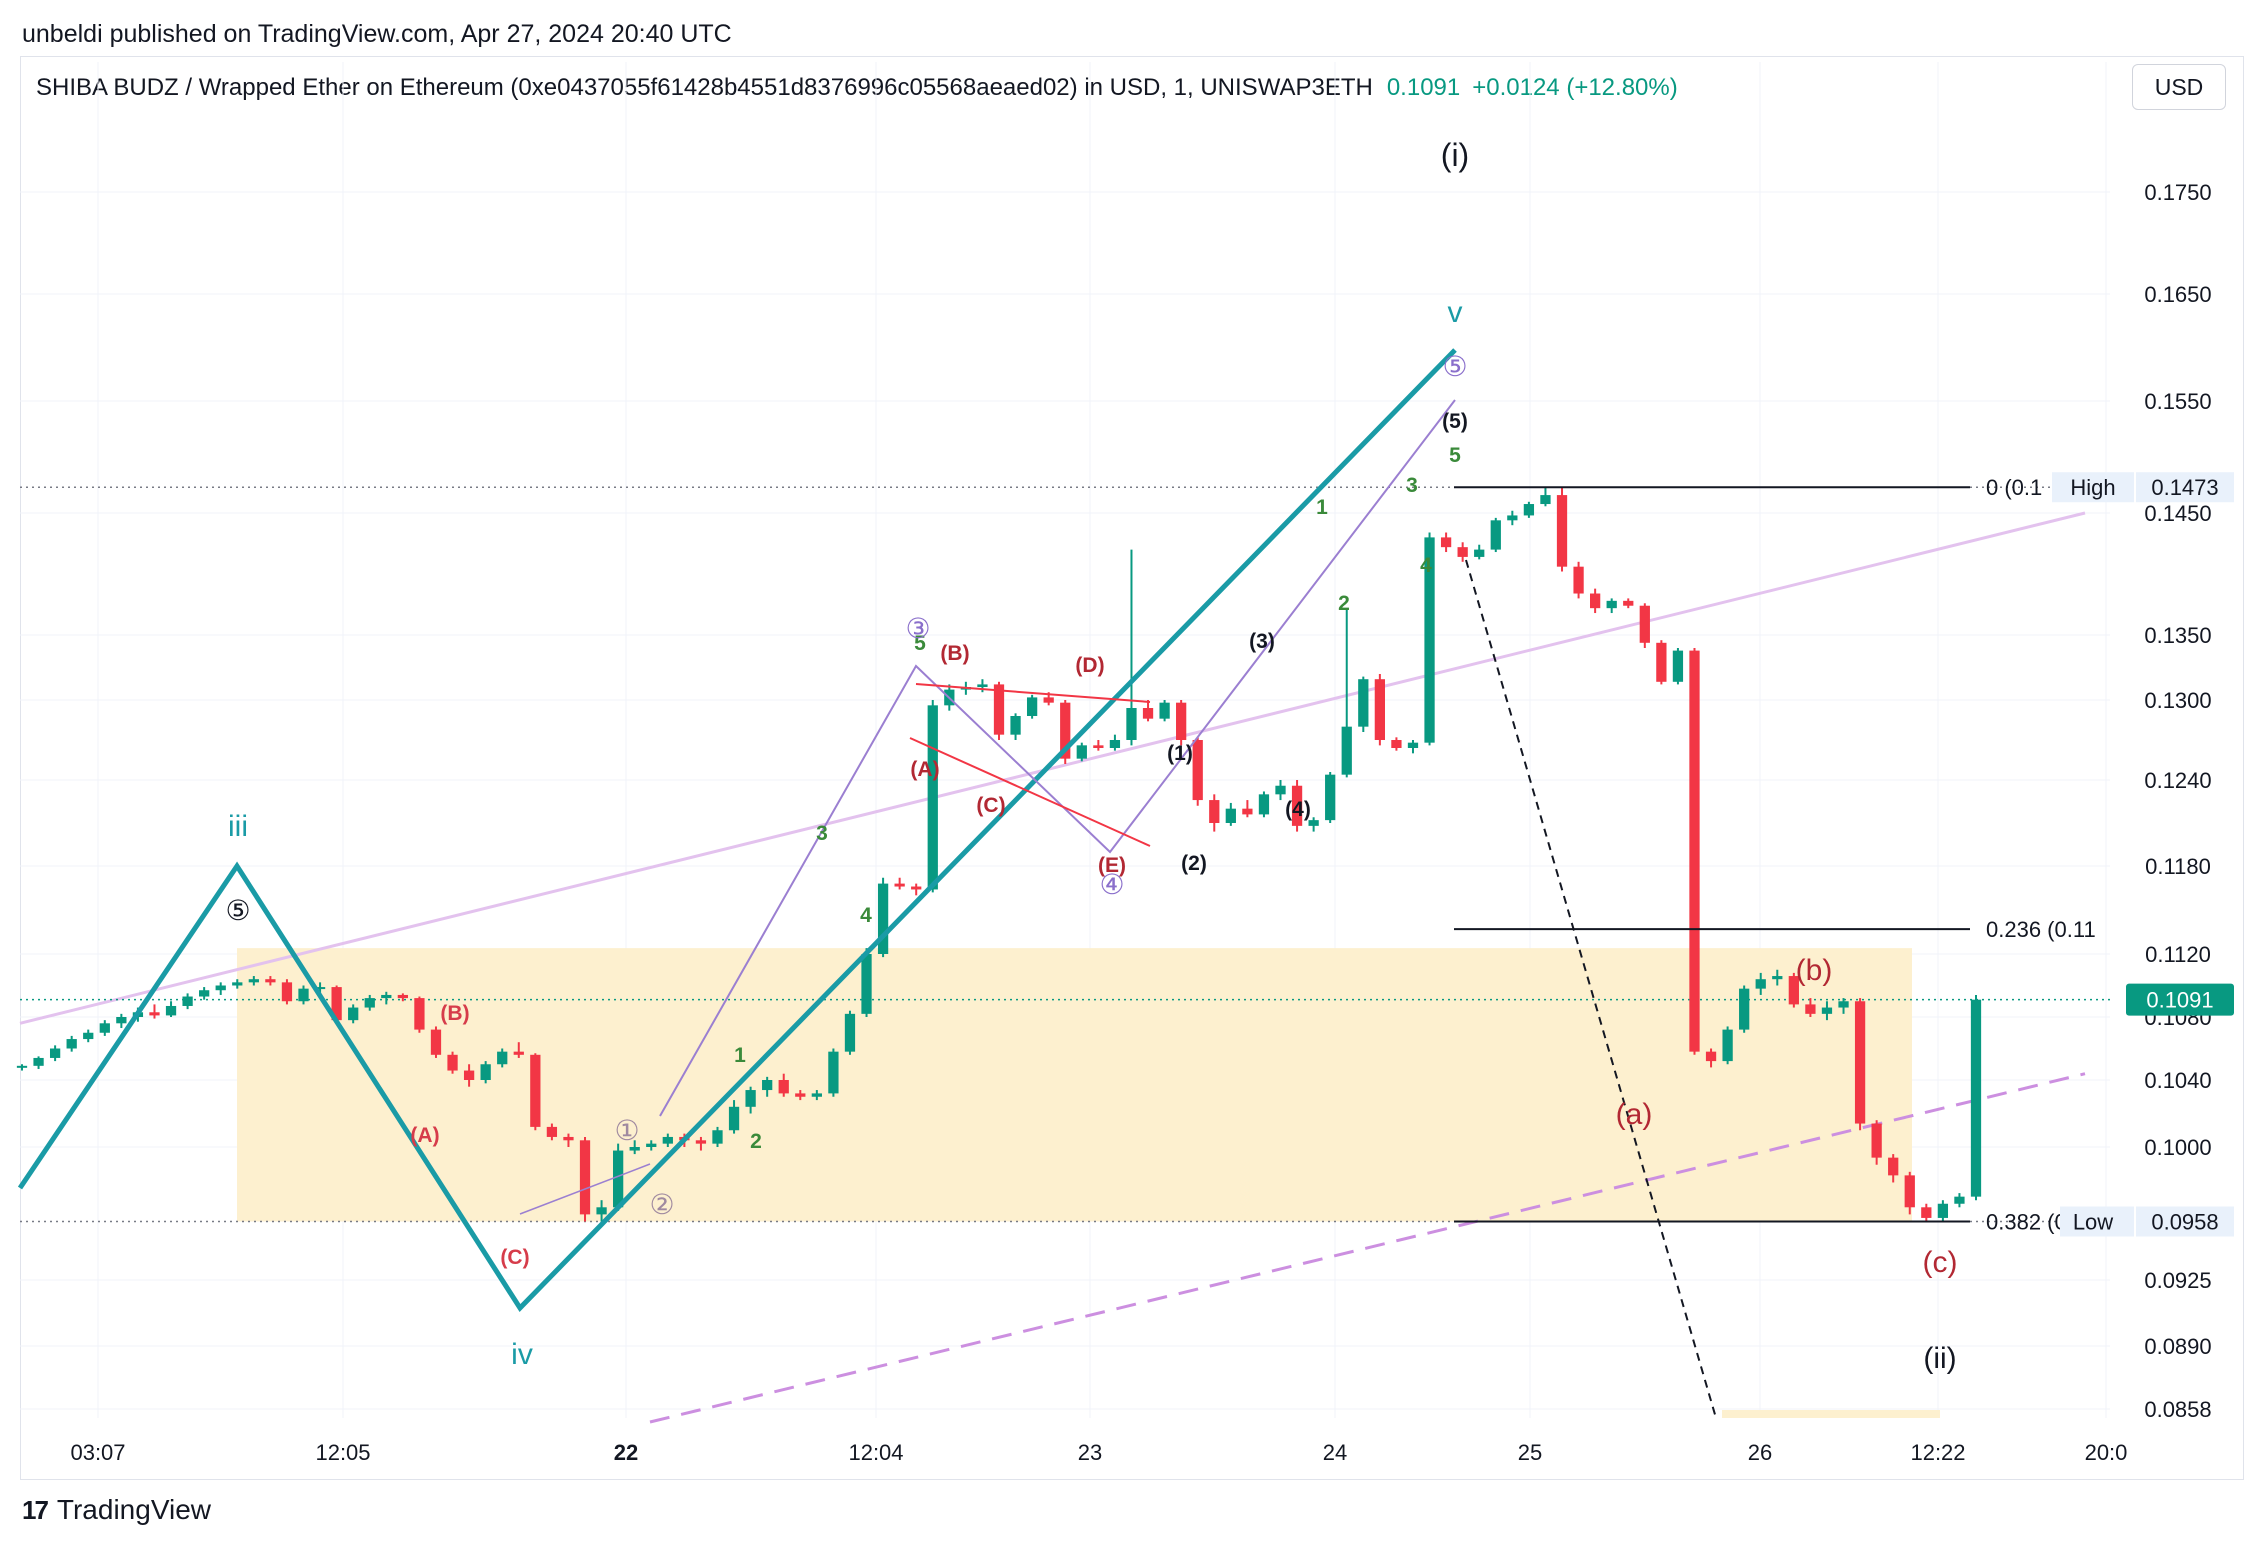  I want to click on tradingview-logo: 17 TradingView, so click(116, 1510).